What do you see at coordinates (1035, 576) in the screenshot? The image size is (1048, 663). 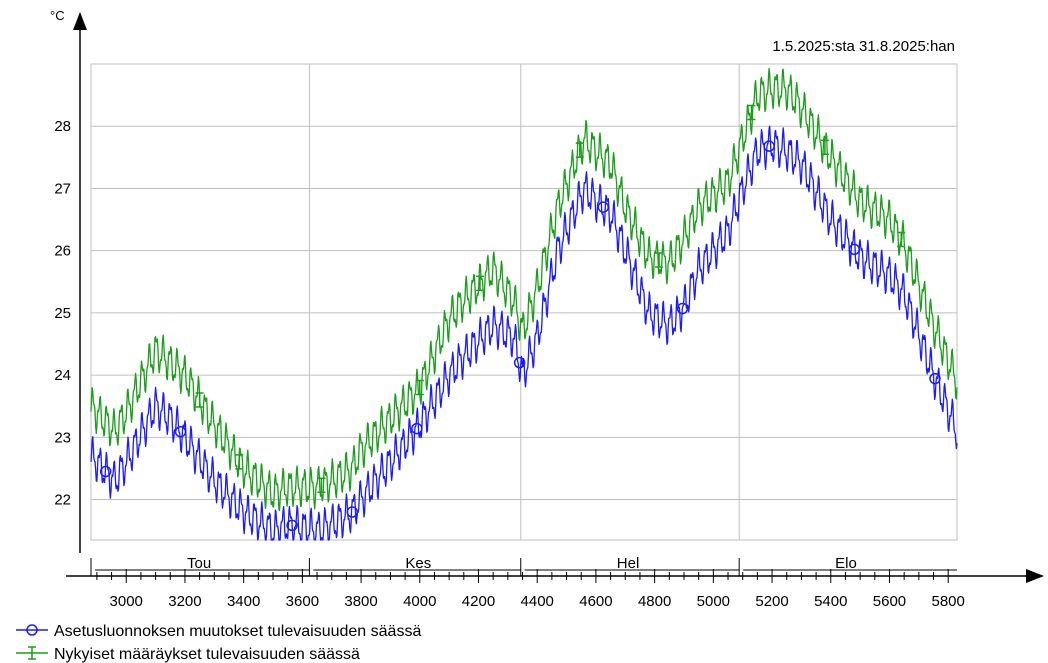 I see `x-axis-arrow` at bounding box center [1035, 576].